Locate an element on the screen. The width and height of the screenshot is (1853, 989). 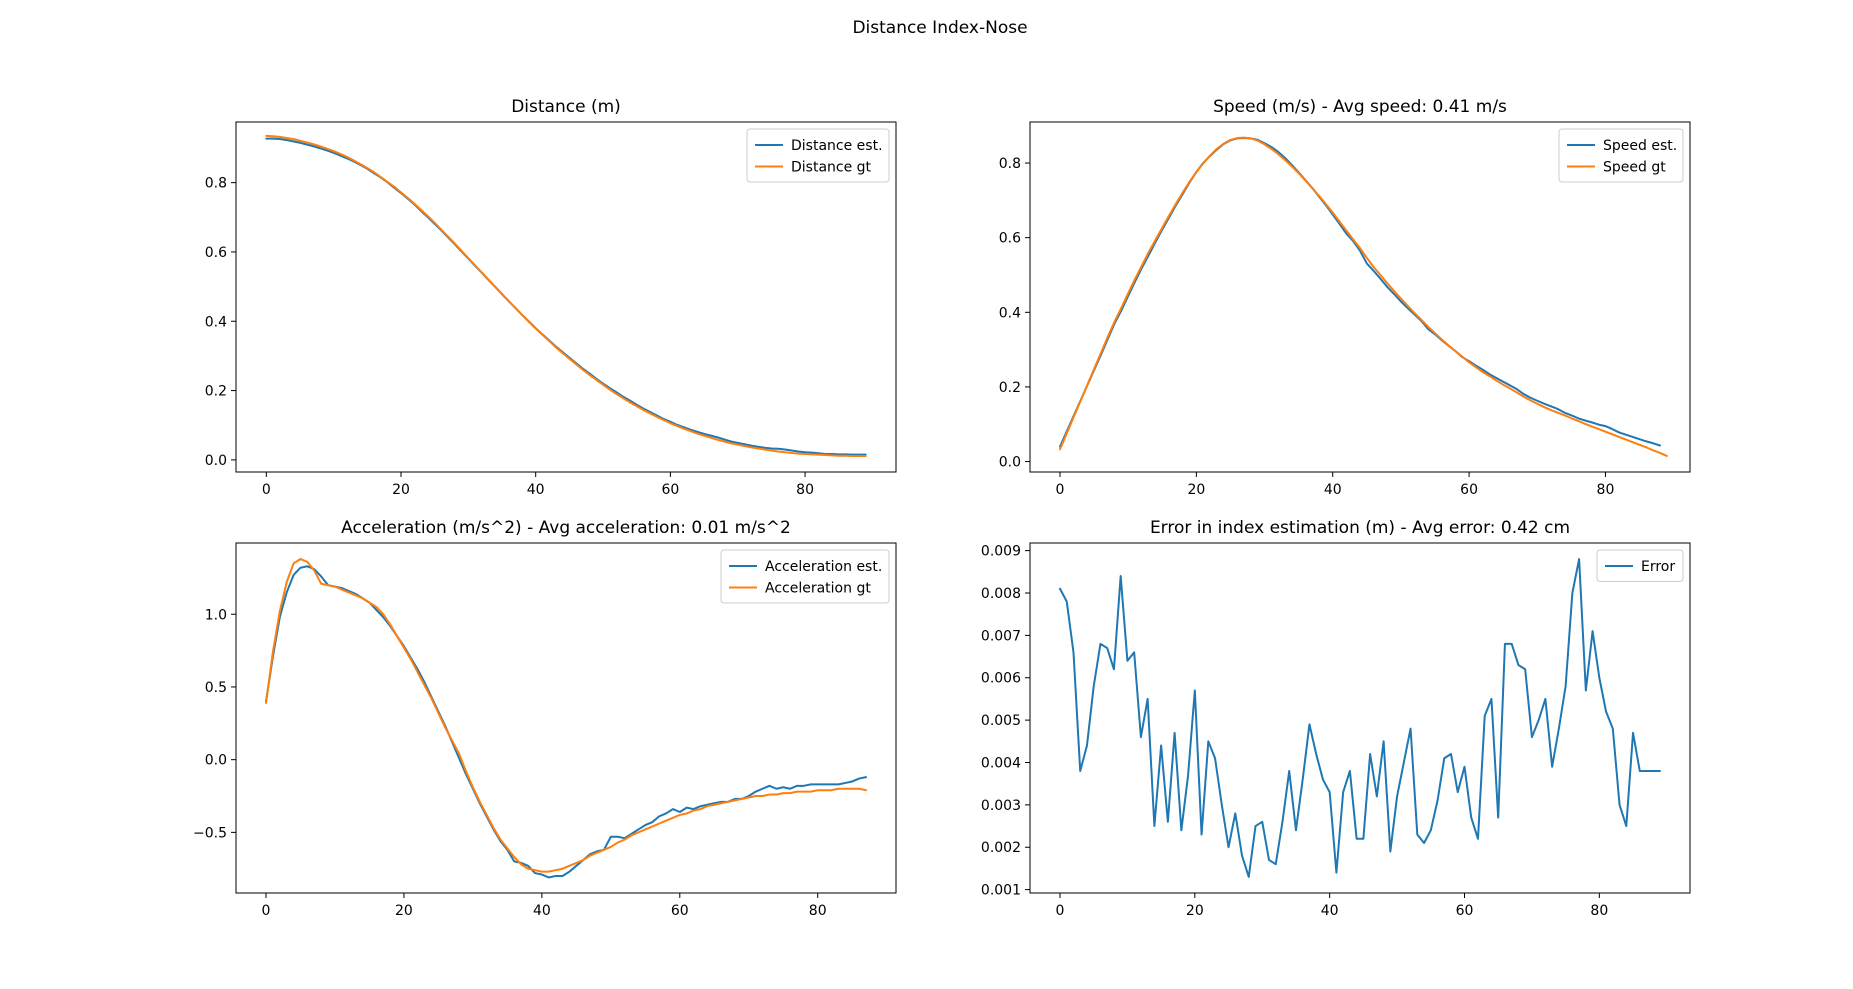
figure-title: Distance Index-Nose is located at coordinates (939, 28).